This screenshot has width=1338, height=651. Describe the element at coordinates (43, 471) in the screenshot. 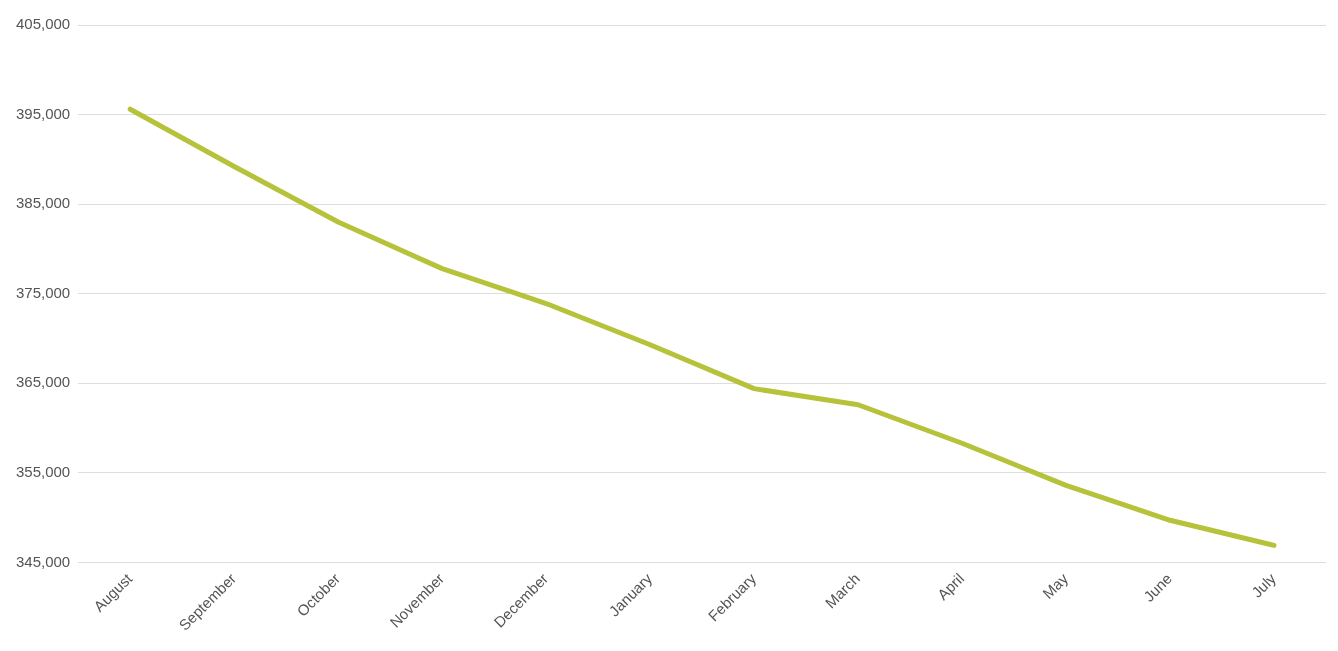

I see `y-tick-label: 355,000` at that location.